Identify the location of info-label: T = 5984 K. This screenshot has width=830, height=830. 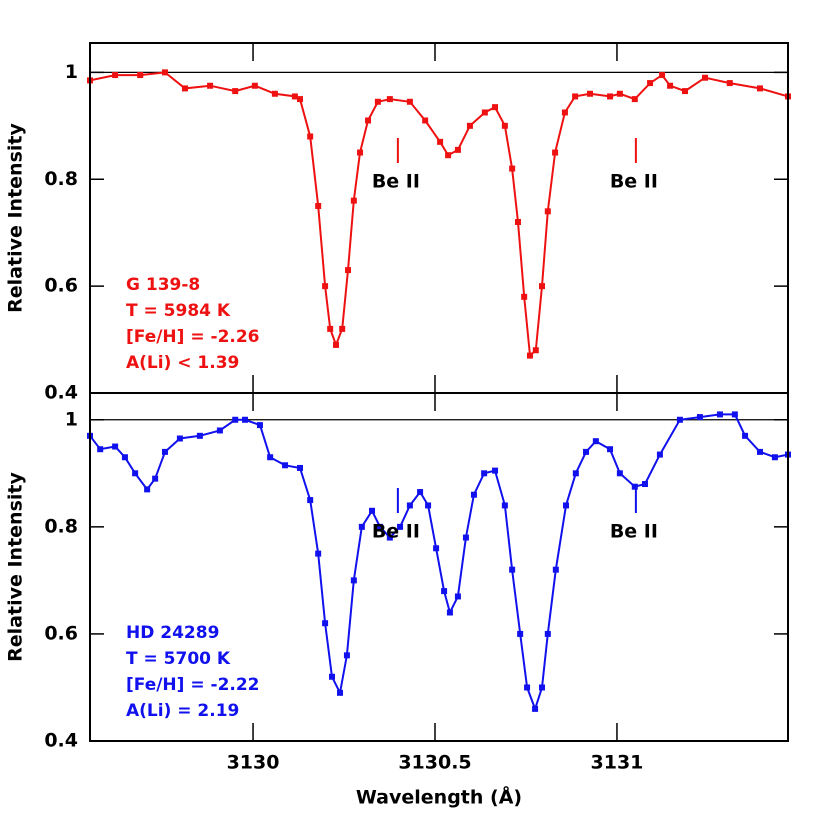
(178, 311).